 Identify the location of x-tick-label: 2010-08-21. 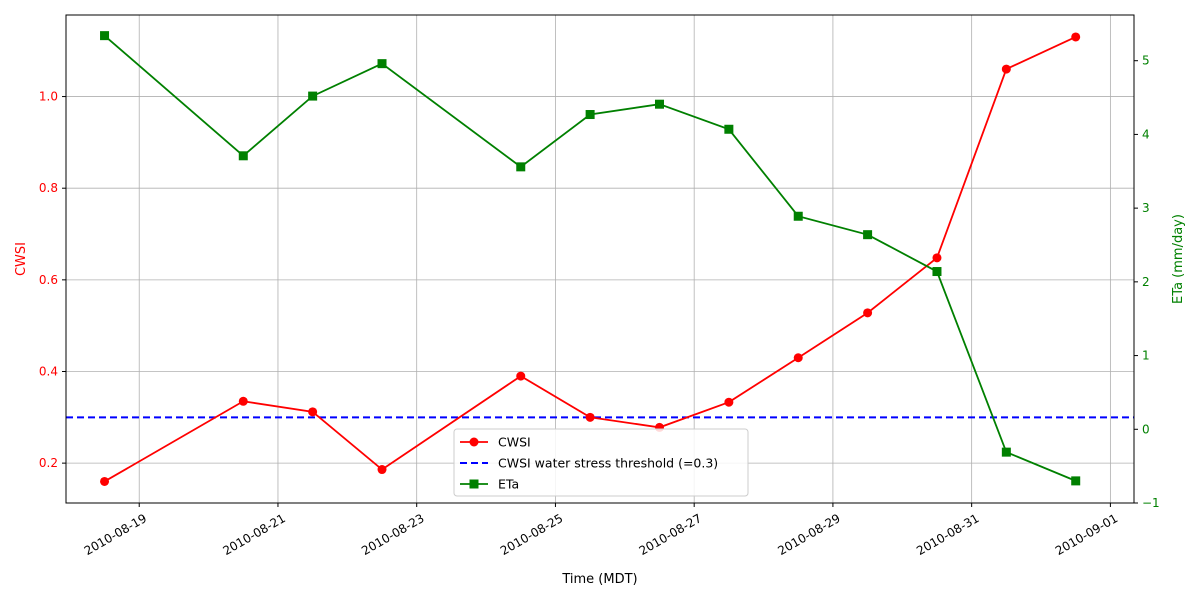
(253, 534).